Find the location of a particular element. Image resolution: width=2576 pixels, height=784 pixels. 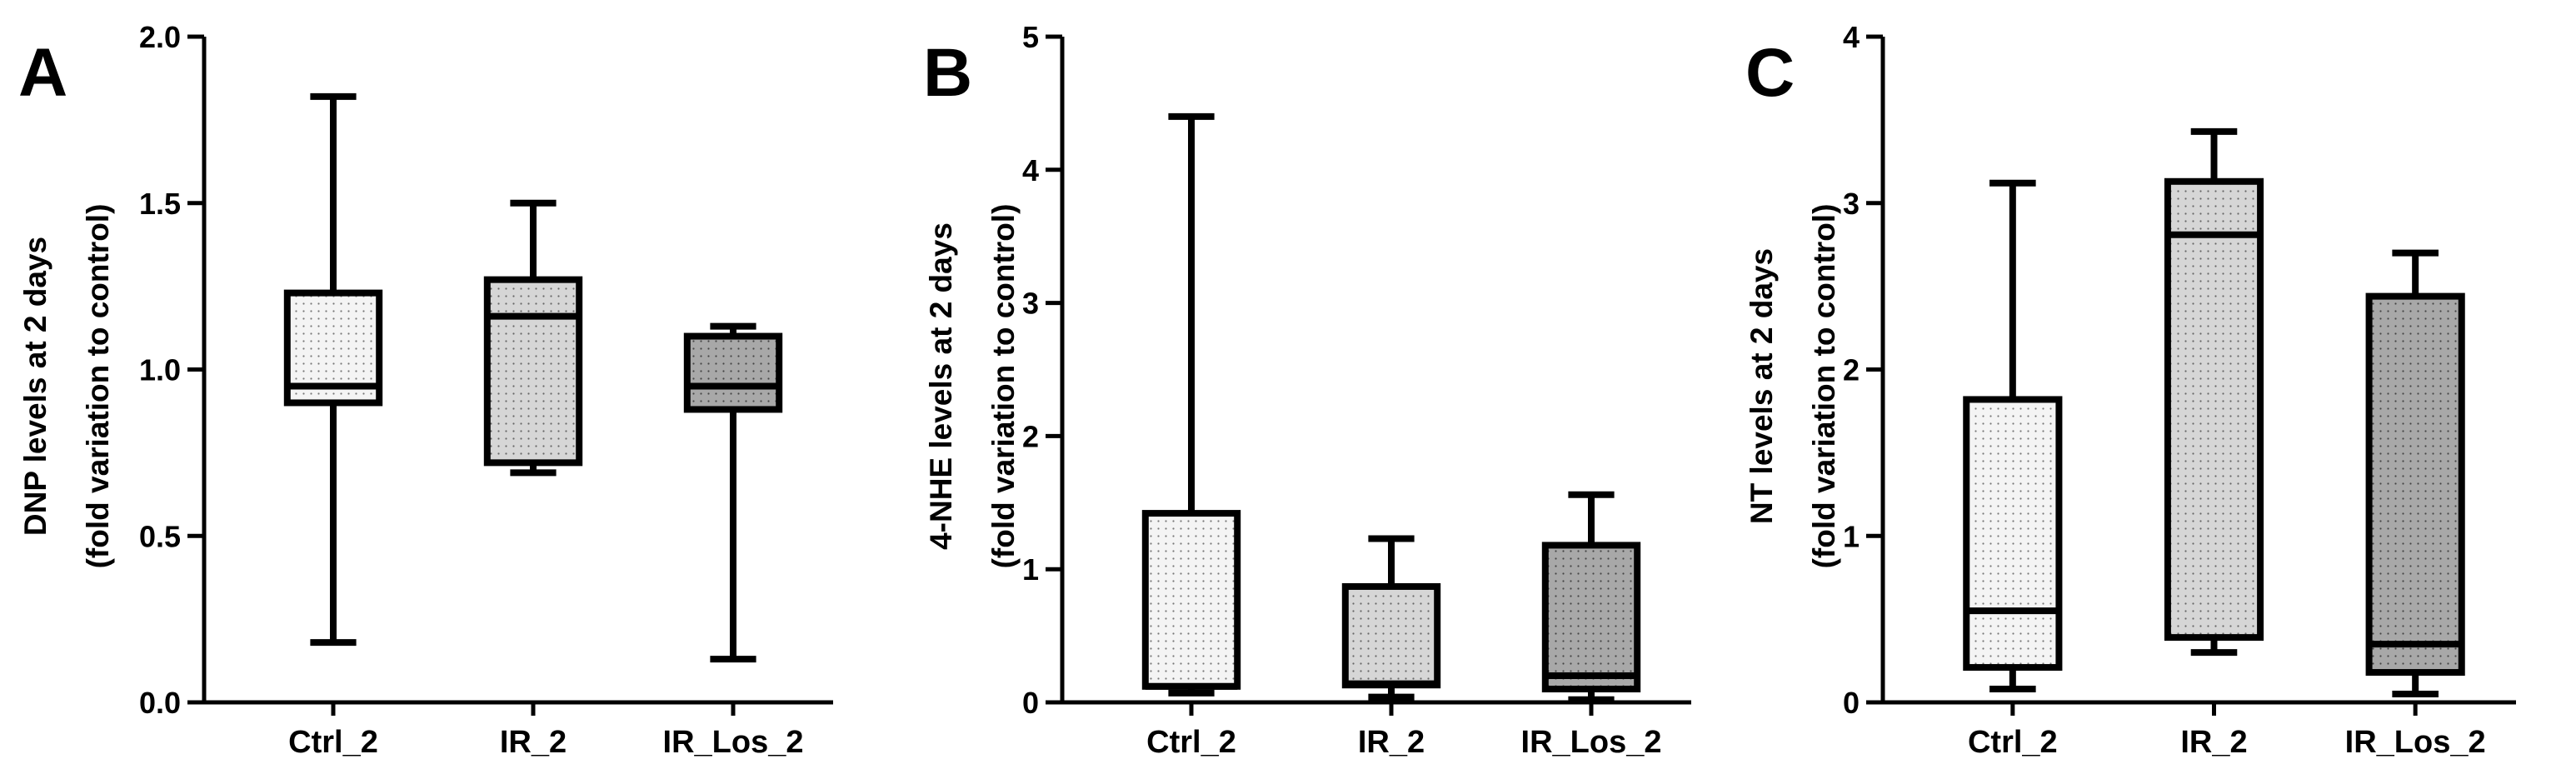

y-axis-label: 4-NHE levels at 2 days is located at coordinates (941, 386).